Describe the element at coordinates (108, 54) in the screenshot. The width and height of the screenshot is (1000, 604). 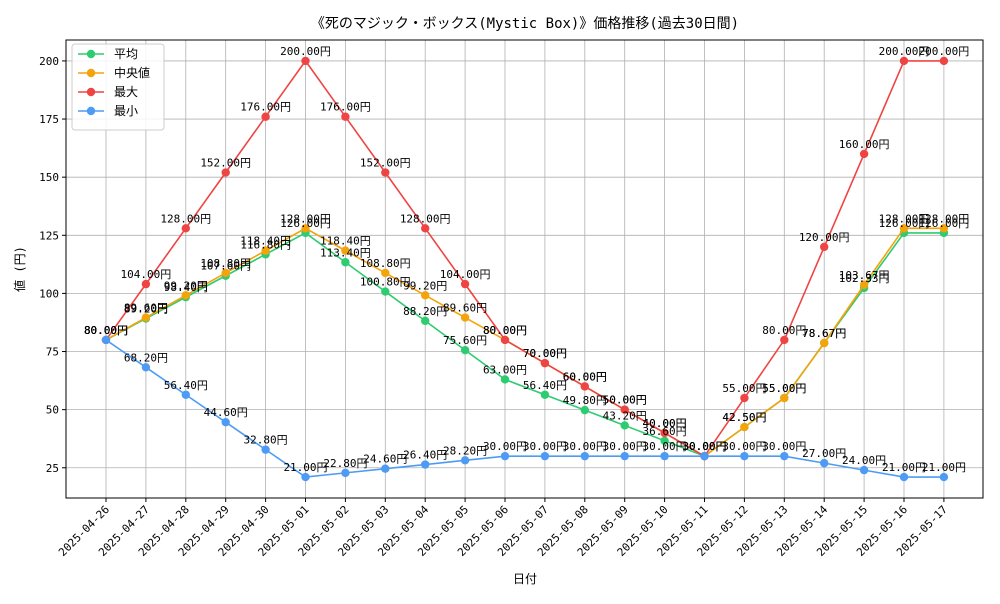
I see `legend-item: 平均` at that location.